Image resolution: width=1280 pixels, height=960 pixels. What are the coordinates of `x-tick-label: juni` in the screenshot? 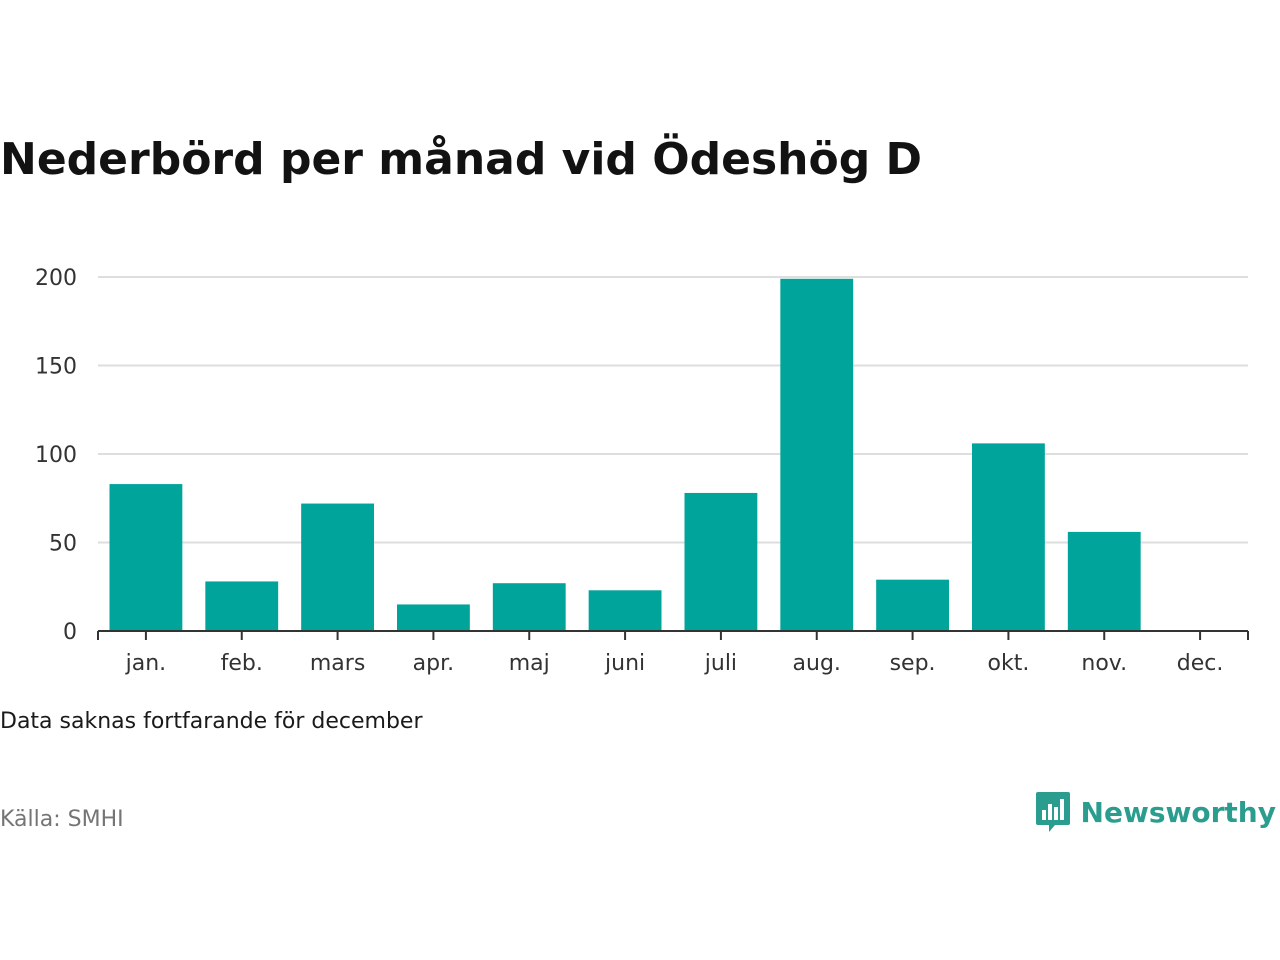 It's located at (624, 663).